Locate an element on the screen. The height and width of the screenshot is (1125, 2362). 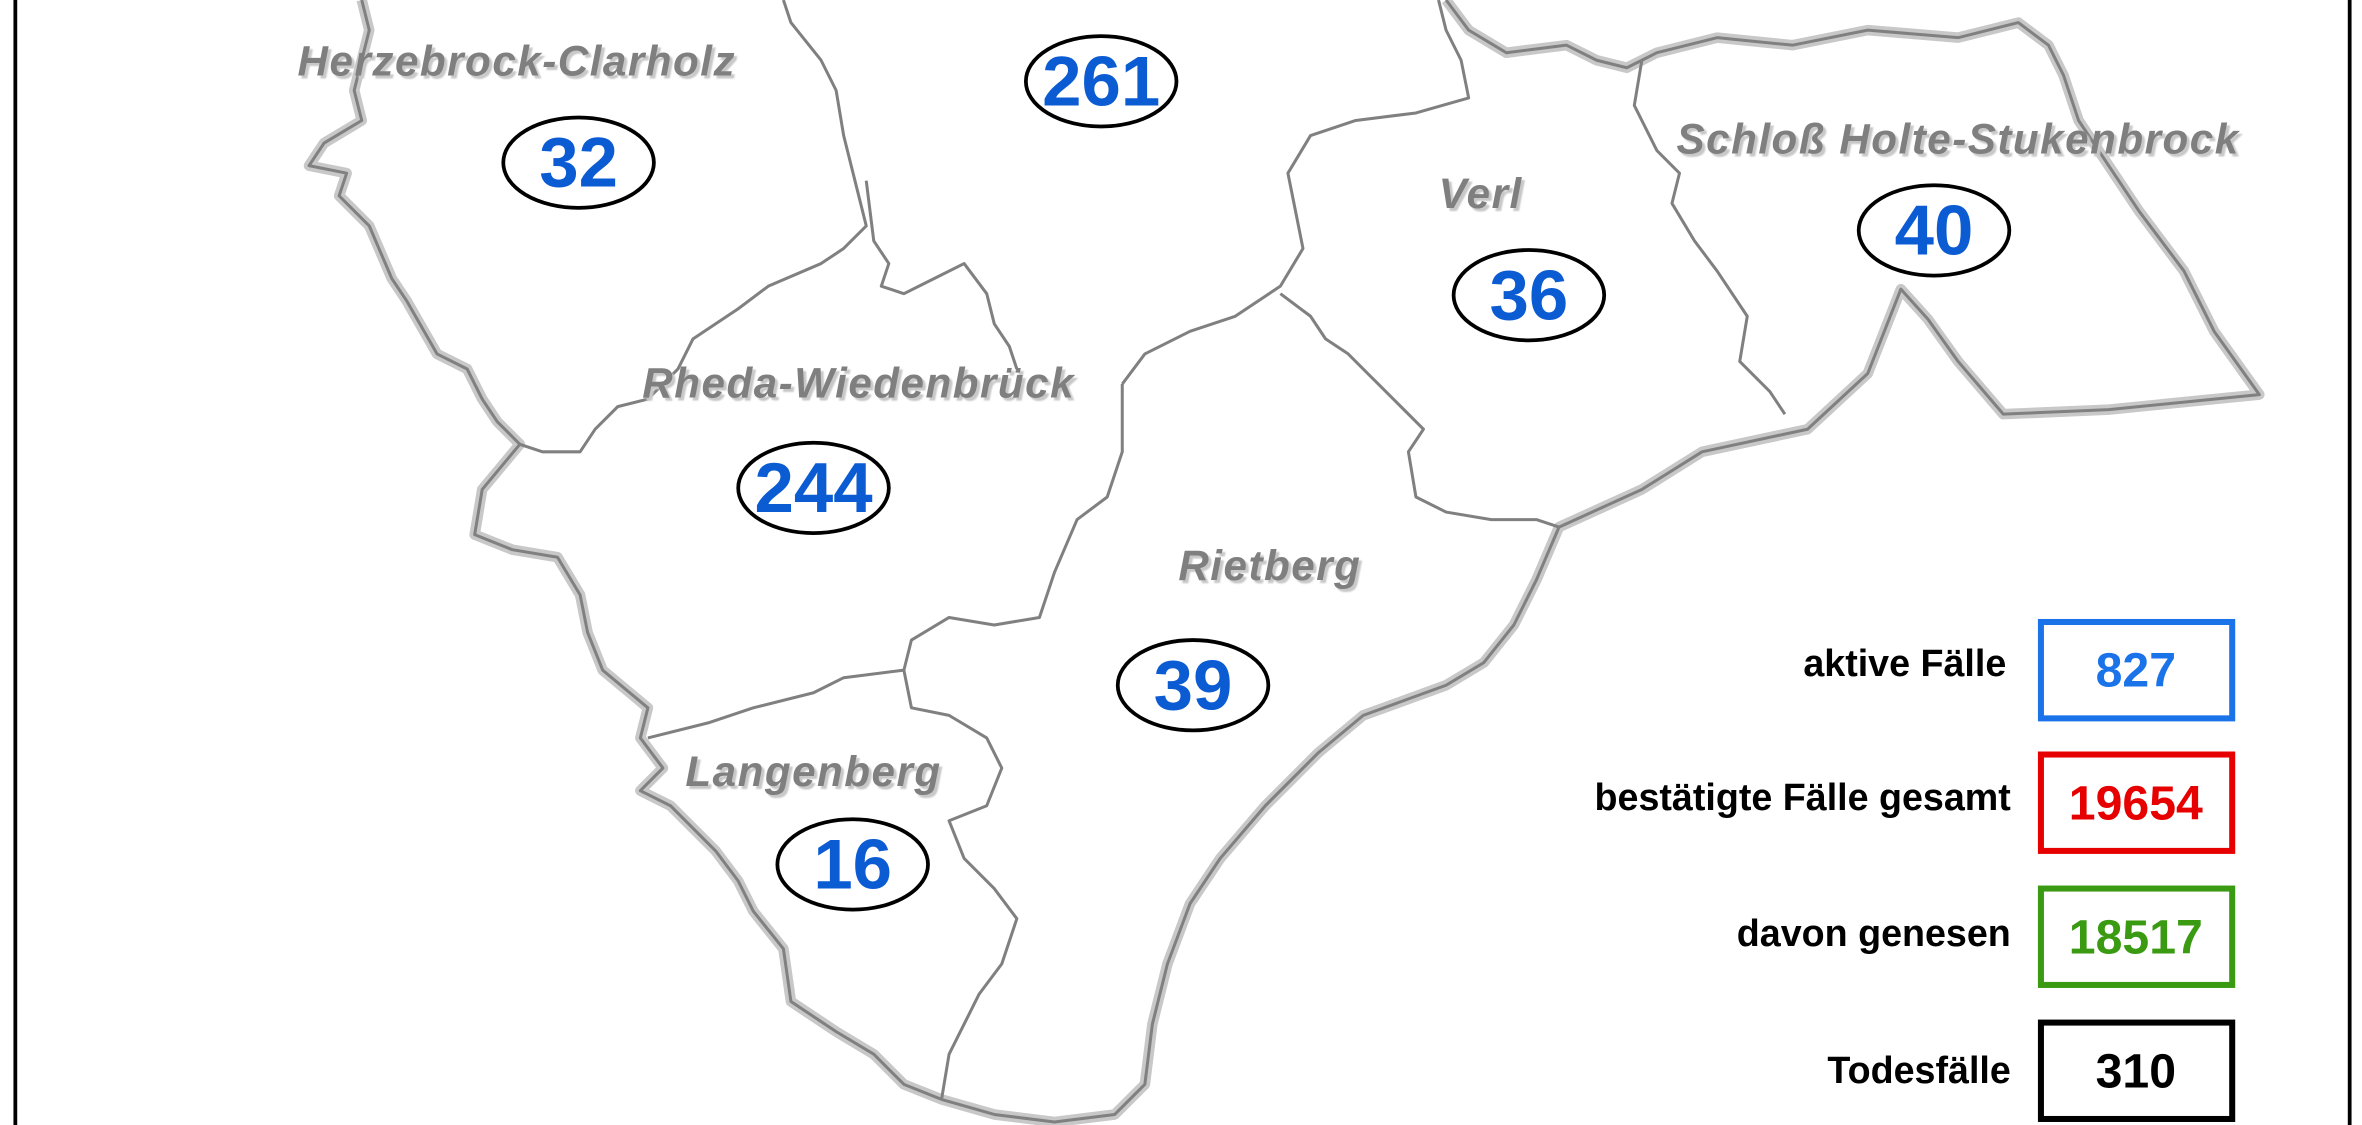
municipality-name: Rheda-Wiedenbrück is located at coordinates (859, 383).